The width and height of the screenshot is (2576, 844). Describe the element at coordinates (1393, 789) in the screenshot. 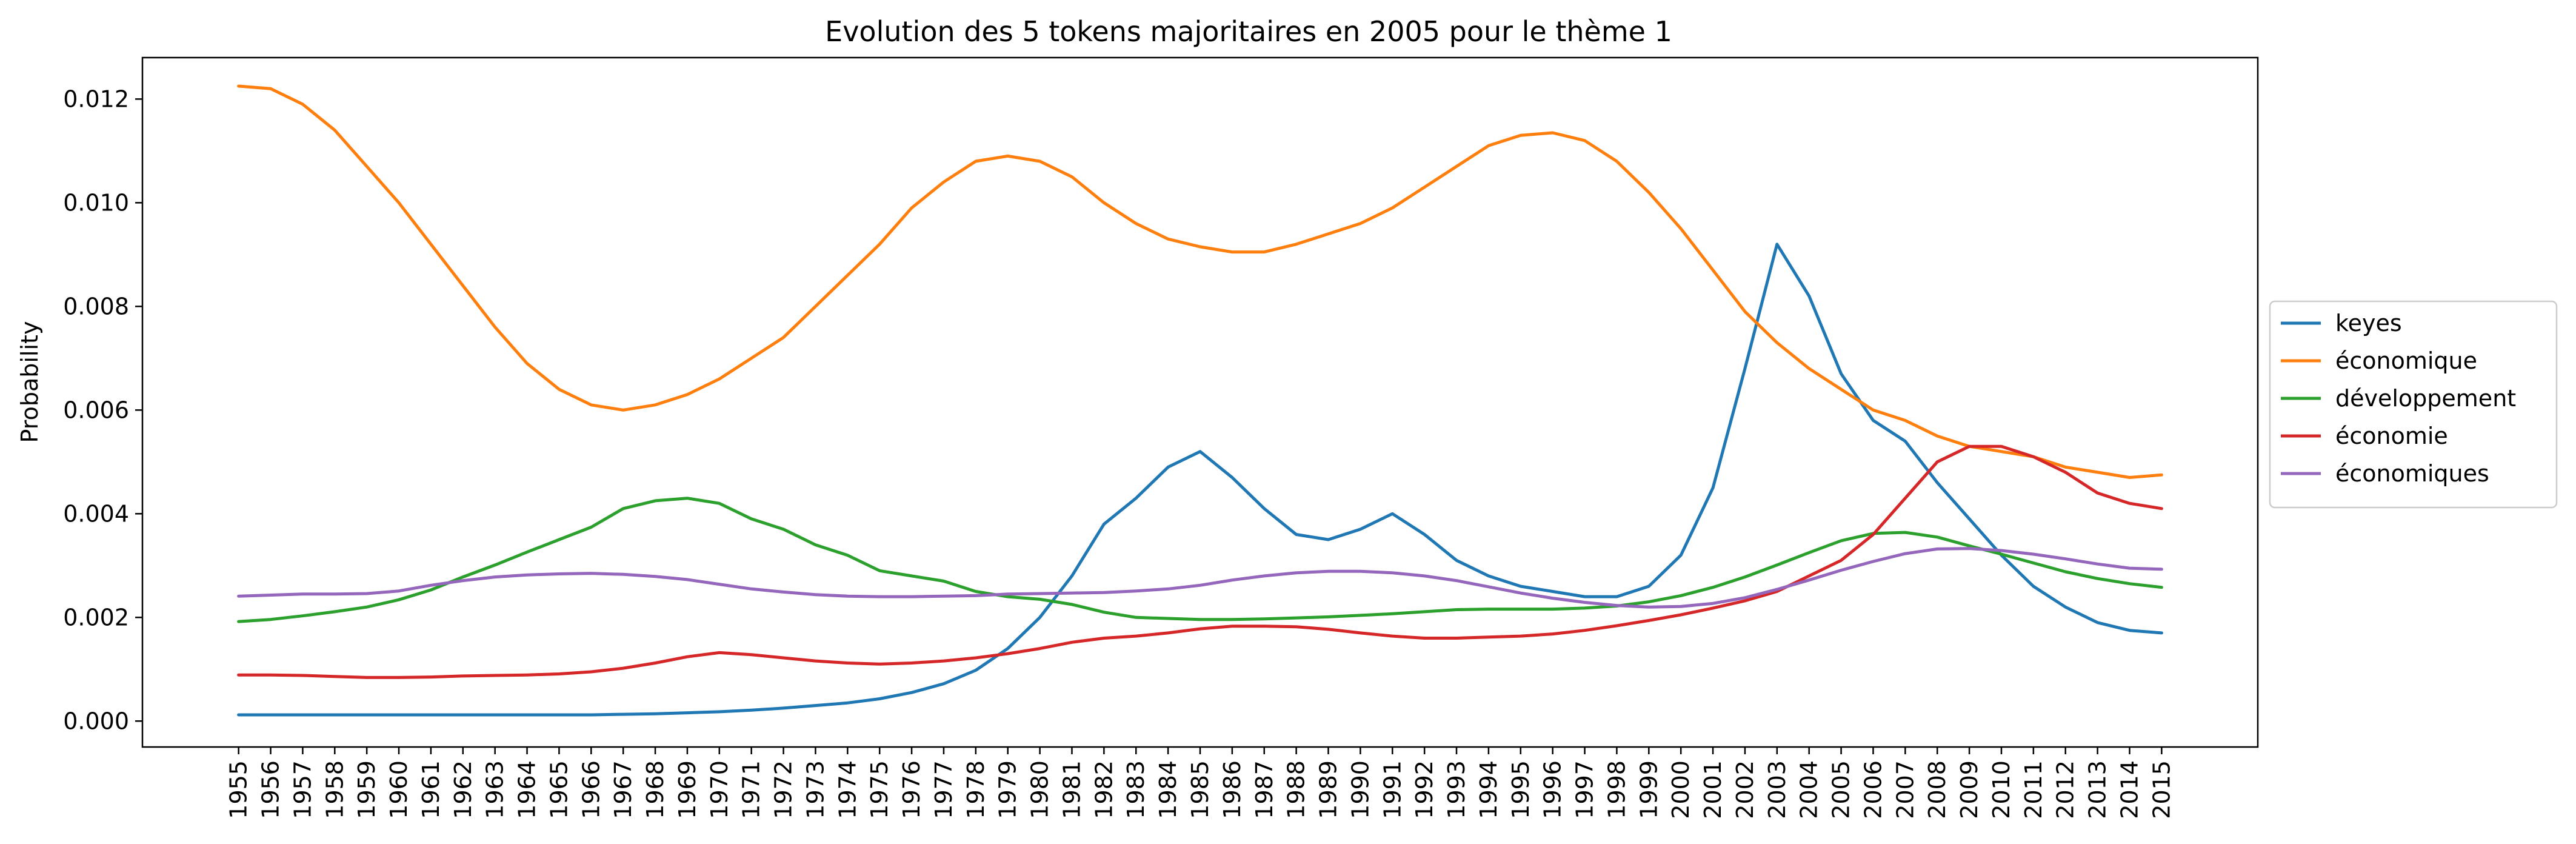

I see `x-tick-label: 1991` at that location.